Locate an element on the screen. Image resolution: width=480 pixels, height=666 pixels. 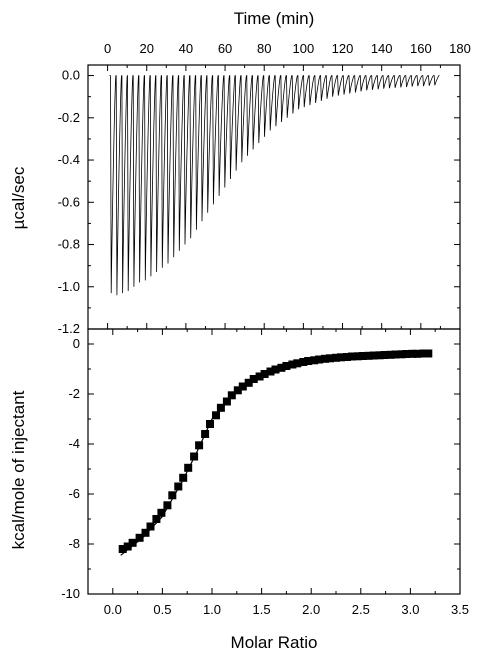
bottom-x-tick-label: 3.5 is located at coordinates (460, 609).